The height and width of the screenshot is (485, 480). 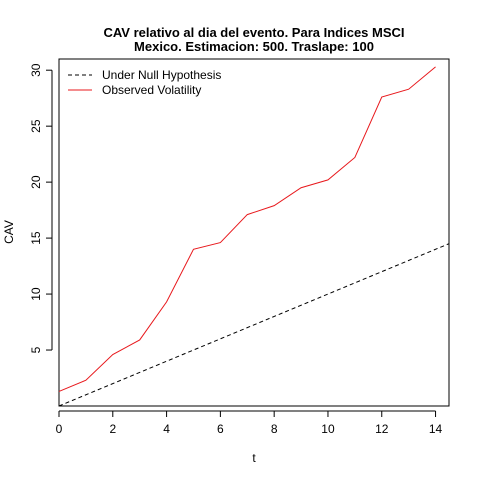 What do you see at coordinates (36, 70) in the screenshot?
I see `y-tick-label: 30` at bounding box center [36, 70].